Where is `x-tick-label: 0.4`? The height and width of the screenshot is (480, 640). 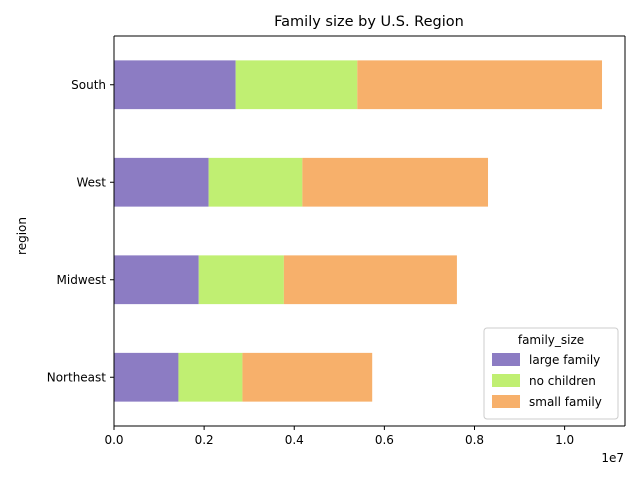 x-tick-label: 0.4 is located at coordinates (294, 440).